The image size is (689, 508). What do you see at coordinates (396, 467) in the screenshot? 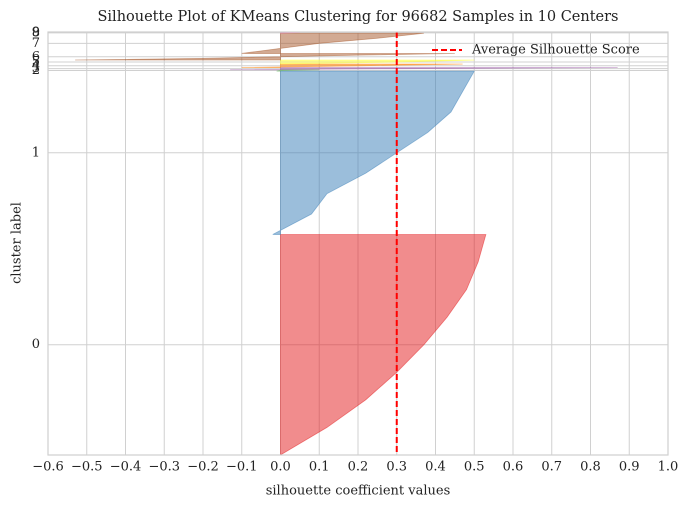
I see `x-tick-label: 0.3` at bounding box center [396, 467].